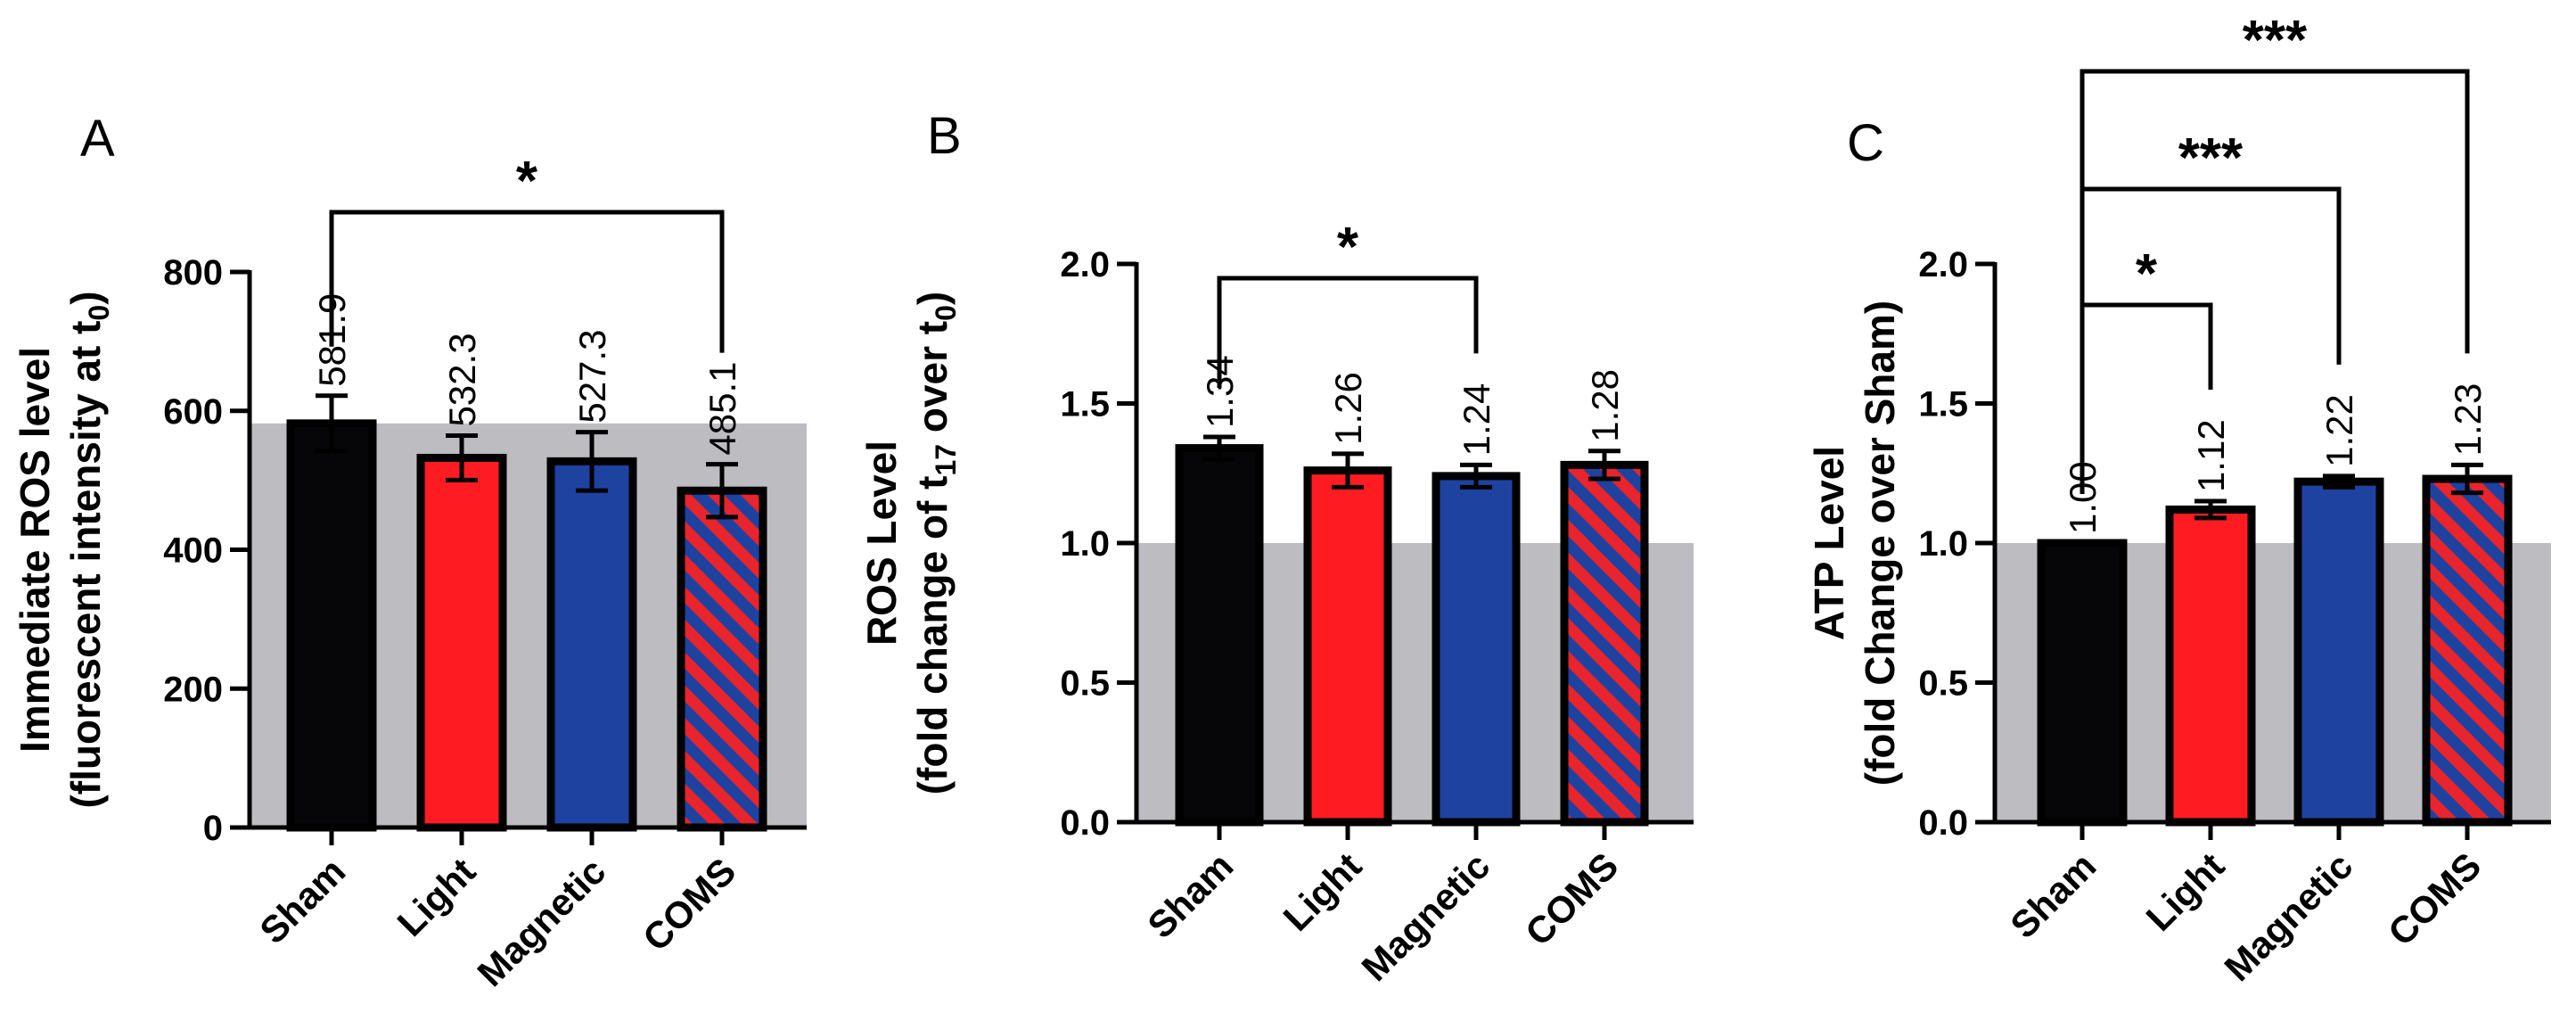 The height and width of the screenshot is (1021, 2576). I want to click on title-text: (fold Change over Sham), so click(1880, 543).